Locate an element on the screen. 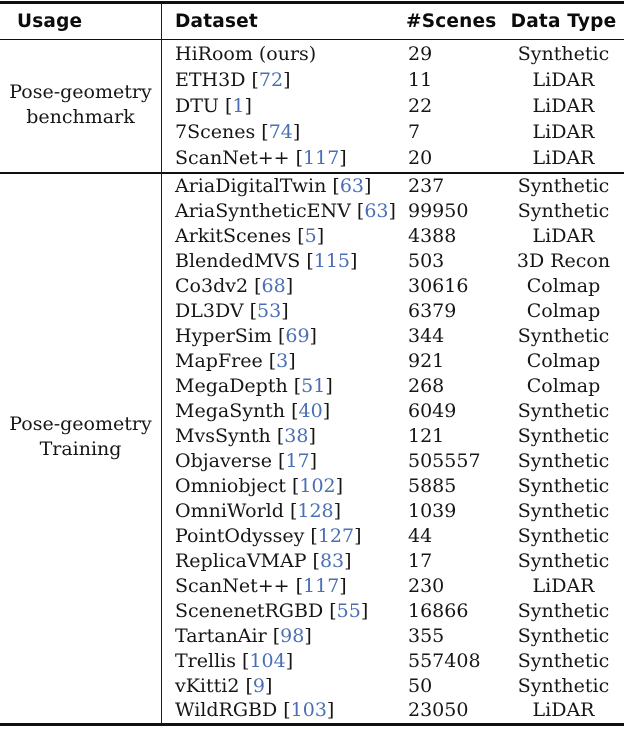 Image resolution: width=624 pixels, height=736 pixels. dataset-name: PointOdyssey is located at coordinates (240, 535).